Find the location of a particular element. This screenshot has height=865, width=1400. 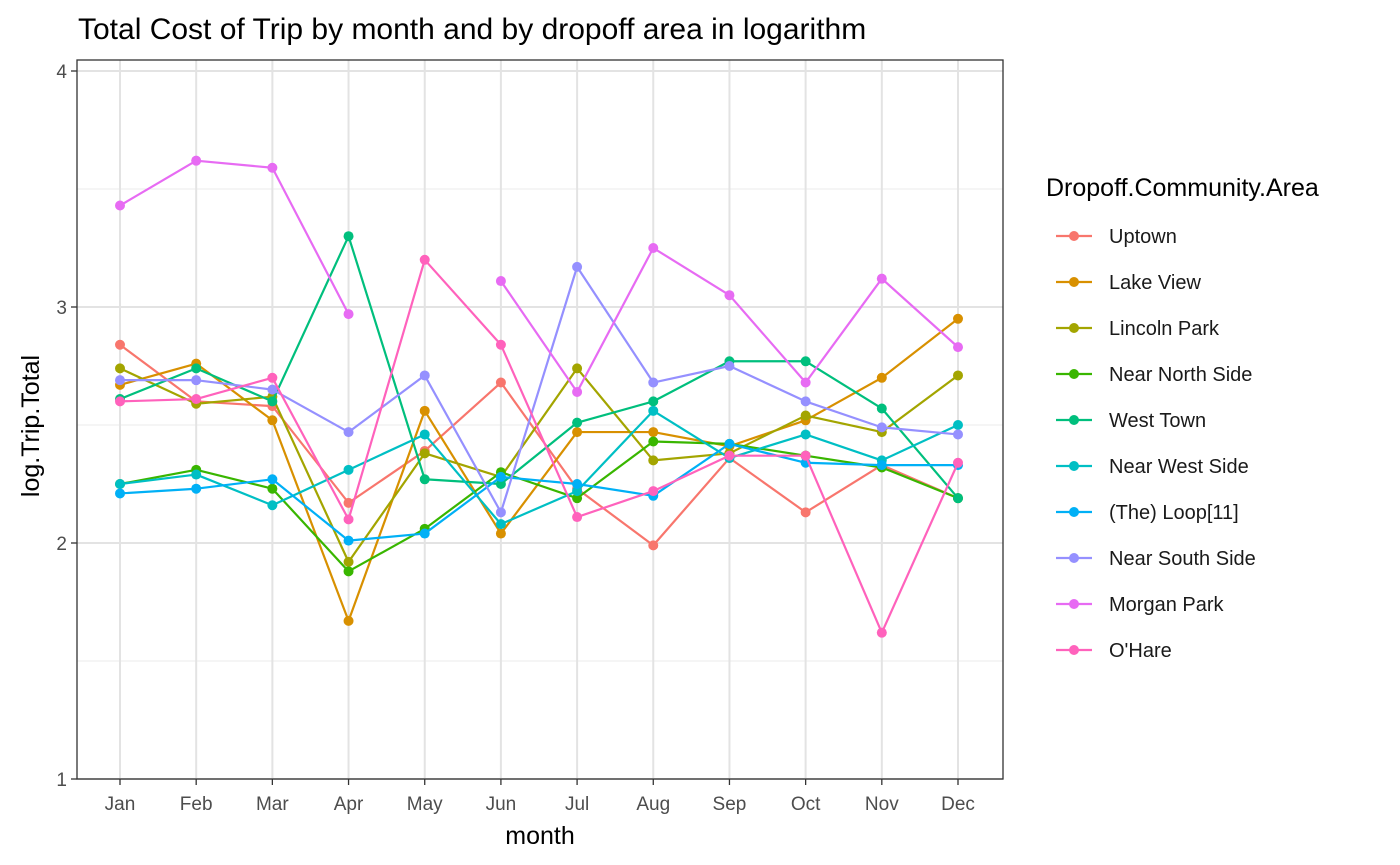

legend-label: O'Hare is located at coordinates (1140, 651).